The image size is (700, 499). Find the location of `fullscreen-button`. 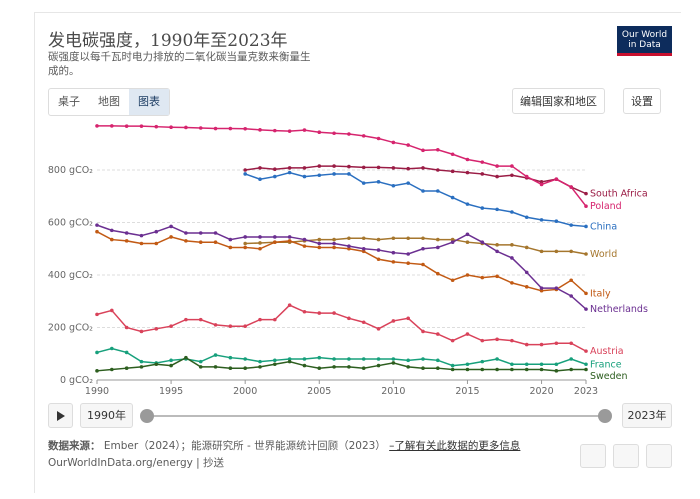

fullscreen-button is located at coordinates (659, 456).